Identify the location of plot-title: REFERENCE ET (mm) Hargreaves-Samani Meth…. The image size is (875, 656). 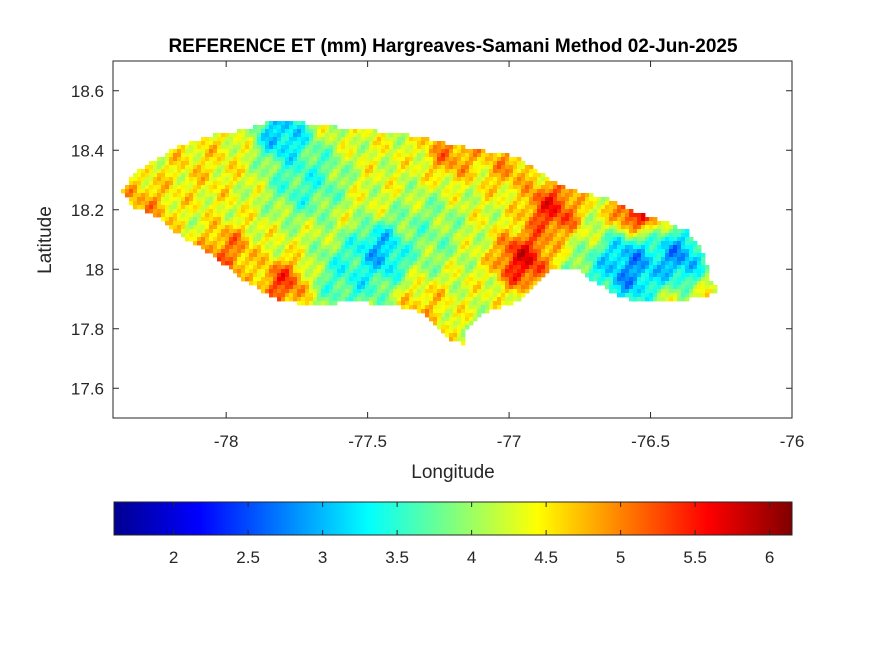
(453, 46).